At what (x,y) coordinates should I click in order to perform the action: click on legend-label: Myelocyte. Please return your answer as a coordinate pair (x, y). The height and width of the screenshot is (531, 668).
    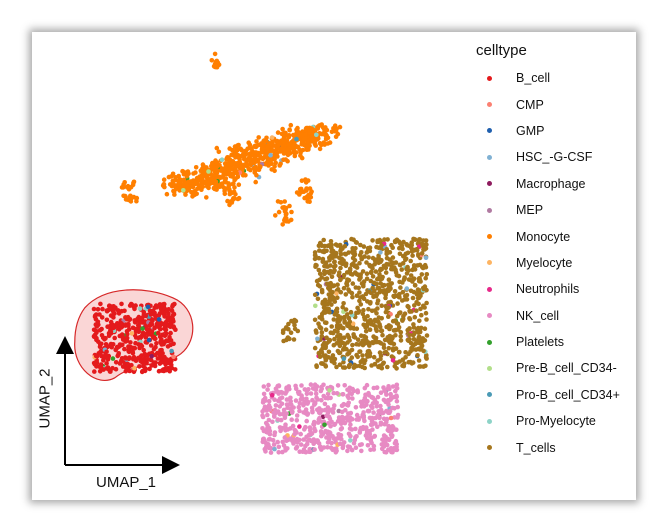
    Looking at the image, I should click on (544, 262).